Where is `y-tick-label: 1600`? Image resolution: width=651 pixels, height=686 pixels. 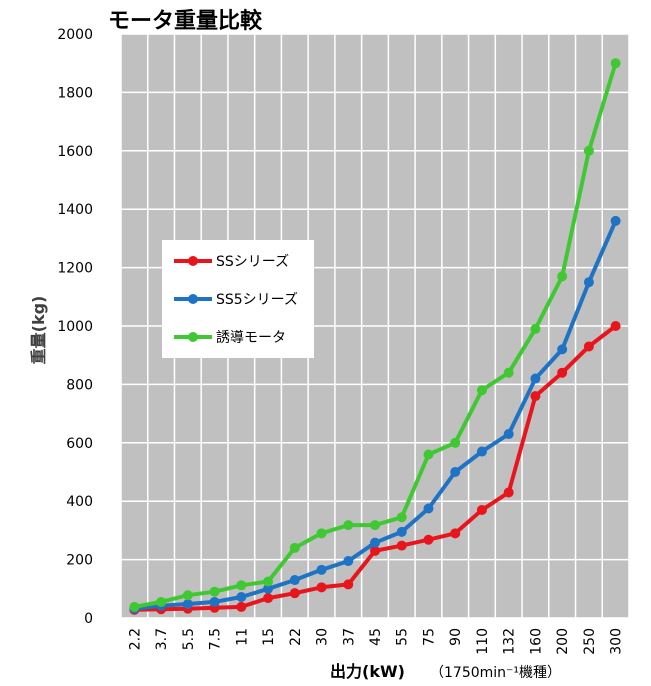
y-tick-label: 1600 is located at coordinates (75, 152).